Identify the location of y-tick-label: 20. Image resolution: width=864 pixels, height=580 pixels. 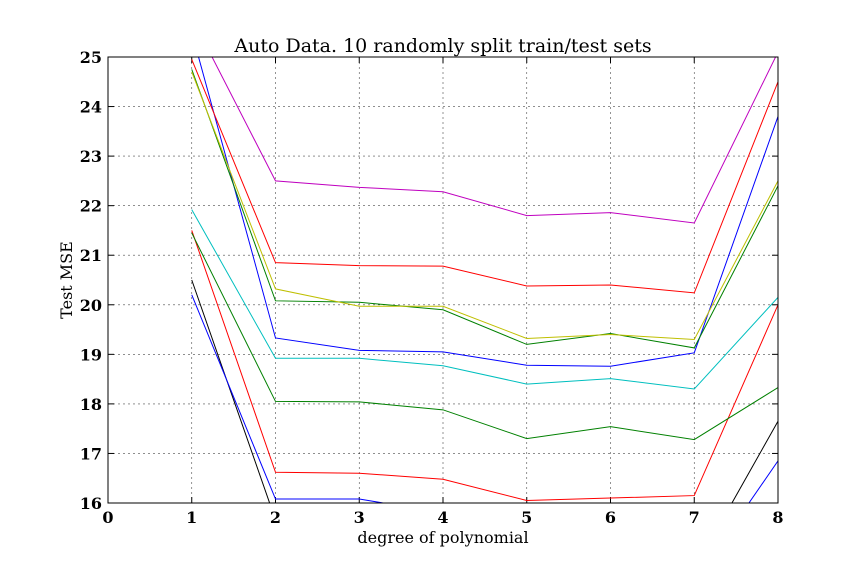
(91, 305).